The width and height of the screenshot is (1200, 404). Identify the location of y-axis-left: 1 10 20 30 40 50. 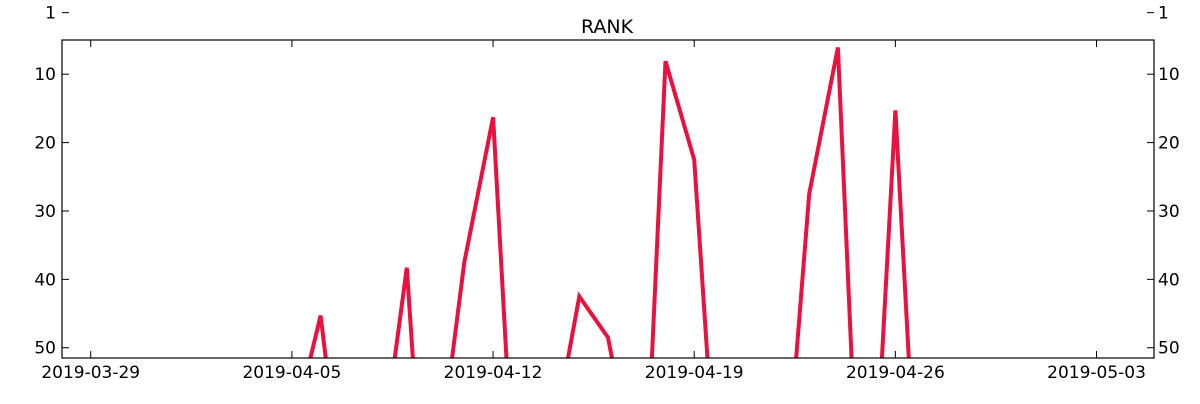
(51, 181).